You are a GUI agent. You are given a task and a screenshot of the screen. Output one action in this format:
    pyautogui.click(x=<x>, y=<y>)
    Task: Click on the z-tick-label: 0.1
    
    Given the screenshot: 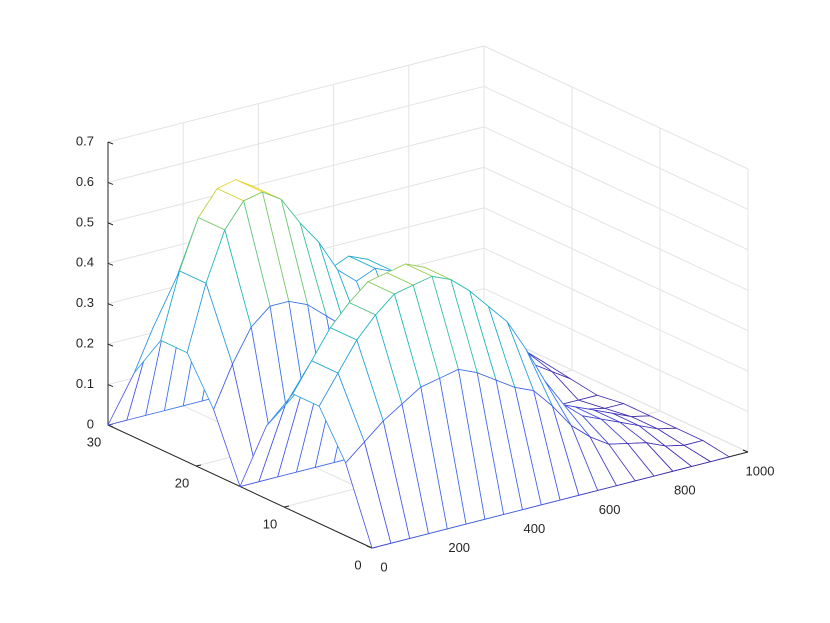 What is the action you would take?
    pyautogui.click(x=85, y=383)
    